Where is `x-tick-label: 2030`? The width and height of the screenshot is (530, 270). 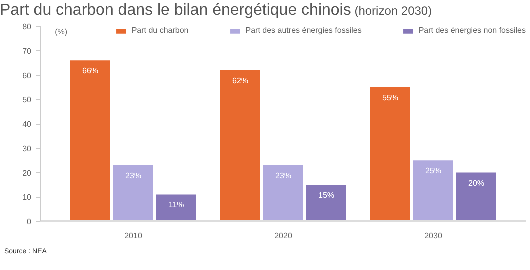
x-tick-label: 2030 is located at coordinates (433, 236).